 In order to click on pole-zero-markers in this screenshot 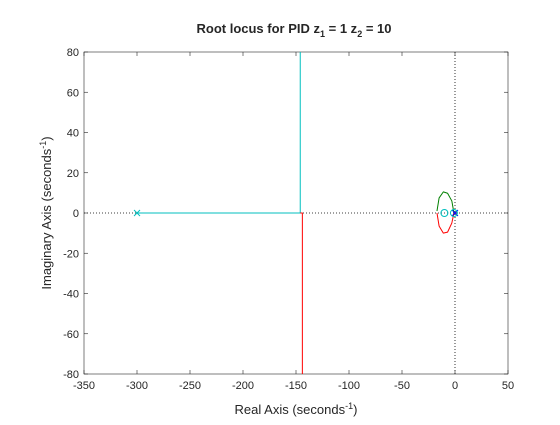, I will do `click(296, 213)`.